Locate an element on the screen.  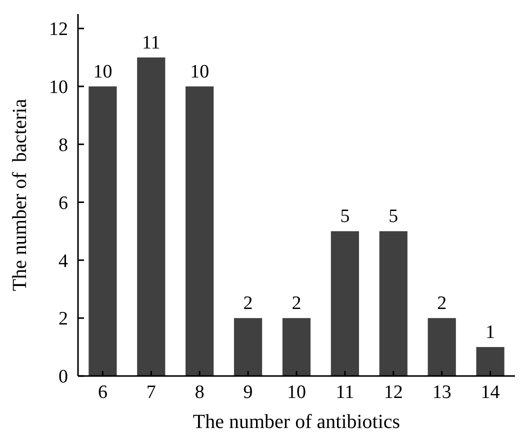
y-tick-label: 10 is located at coordinates (58, 87).